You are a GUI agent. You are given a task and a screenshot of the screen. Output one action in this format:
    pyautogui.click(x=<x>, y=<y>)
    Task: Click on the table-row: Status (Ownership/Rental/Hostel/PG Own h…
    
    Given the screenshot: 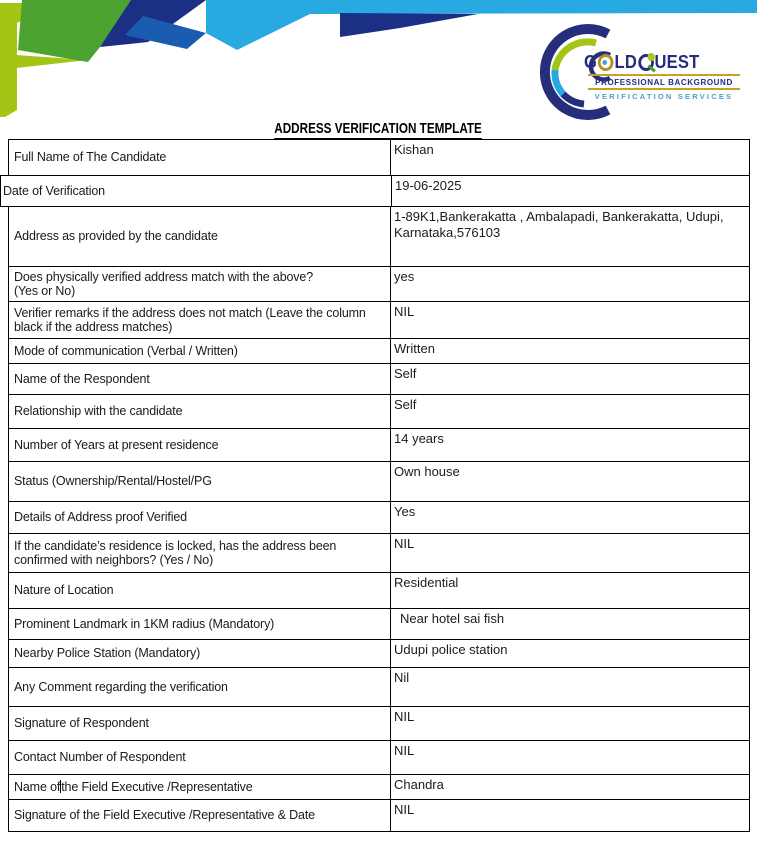 What is the action you would take?
    pyautogui.click(x=379, y=482)
    